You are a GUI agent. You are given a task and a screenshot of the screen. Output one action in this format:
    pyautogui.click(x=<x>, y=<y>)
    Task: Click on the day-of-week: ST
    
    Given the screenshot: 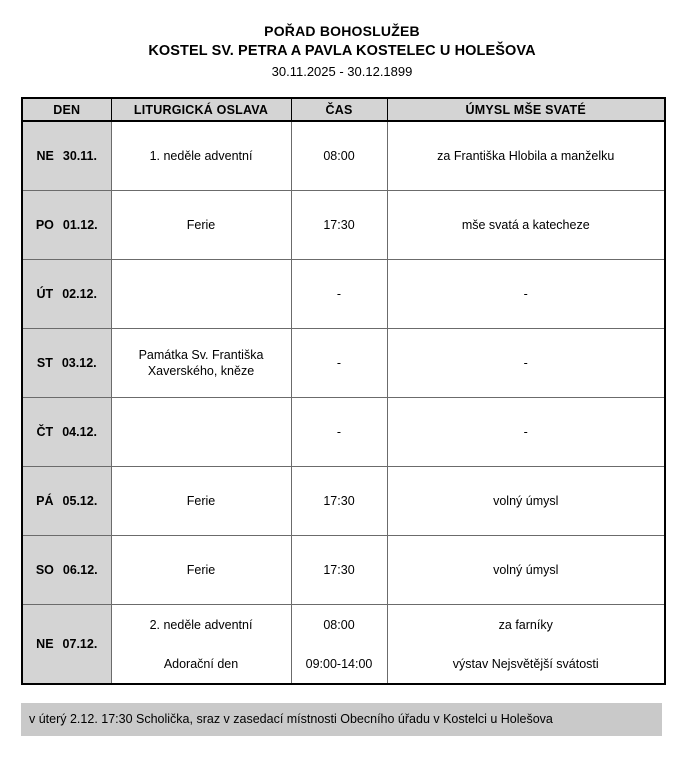 What is the action you would take?
    pyautogui.click(x=44, y=363)
    